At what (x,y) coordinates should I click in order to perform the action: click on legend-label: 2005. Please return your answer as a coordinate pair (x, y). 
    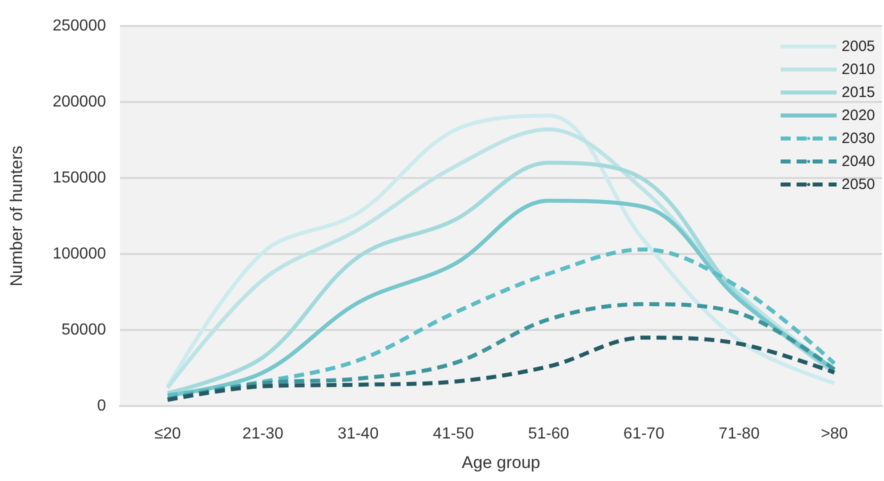
    Looking at the image, I should click on (859, 46).